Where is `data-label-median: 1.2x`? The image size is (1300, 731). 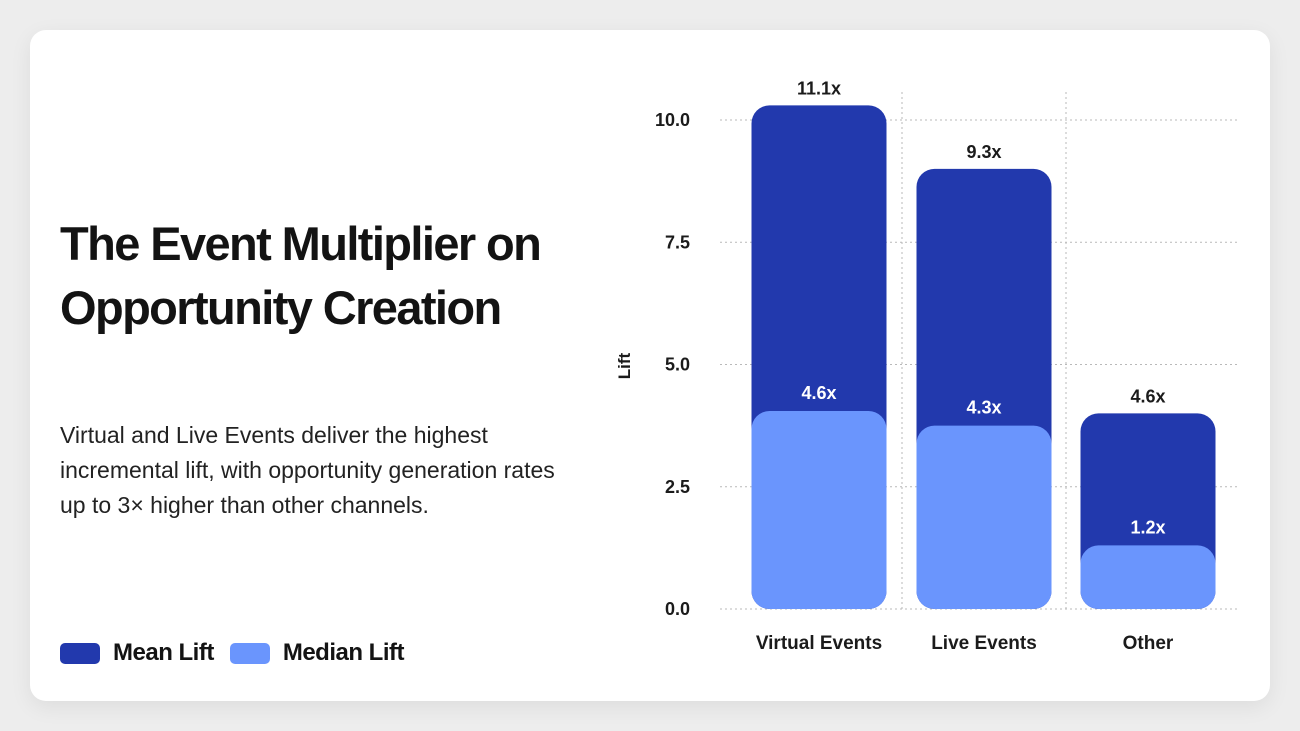
data-label-median: 1.2x is located at coordinates (1147, 527).